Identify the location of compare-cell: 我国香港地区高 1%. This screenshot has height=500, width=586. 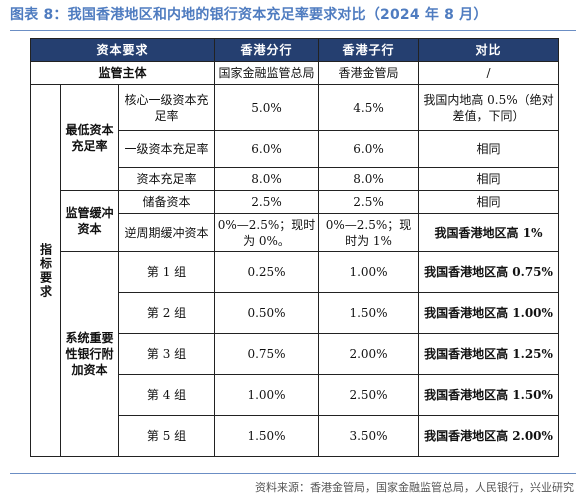
(489, 232).